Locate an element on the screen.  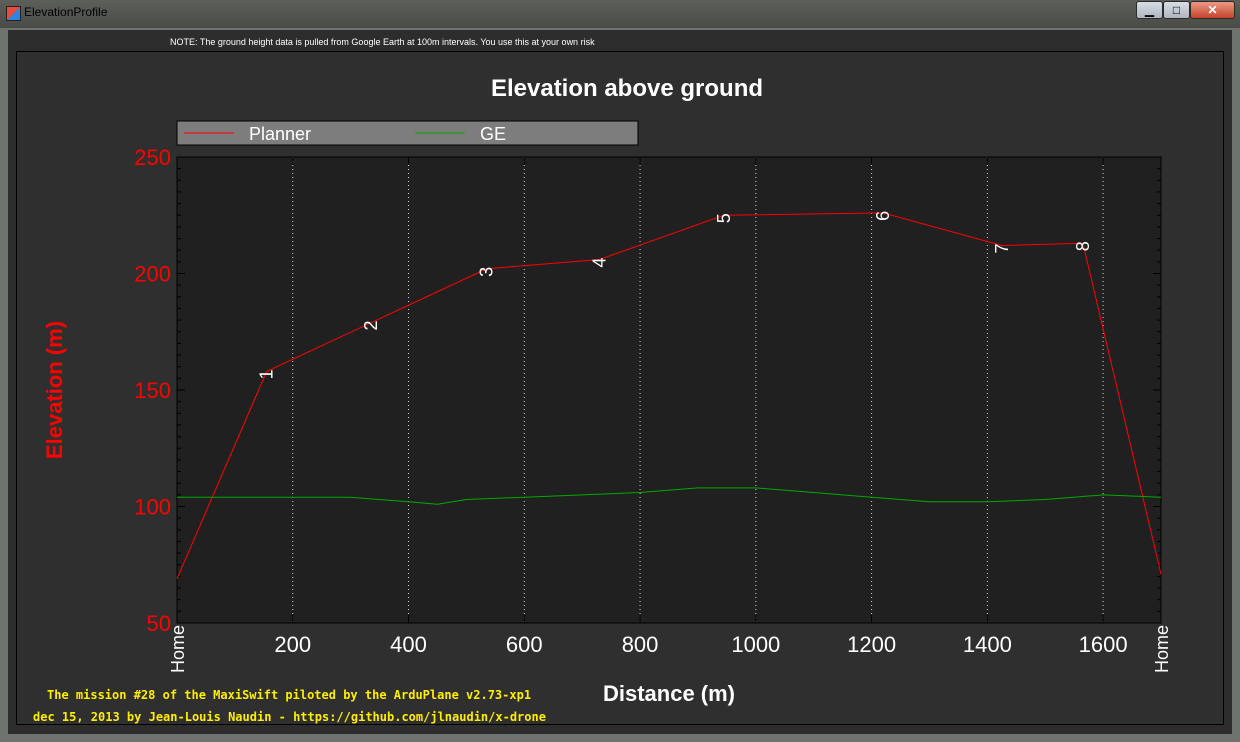
window-title: ElevationProfile is located at coordinates (66, 12).